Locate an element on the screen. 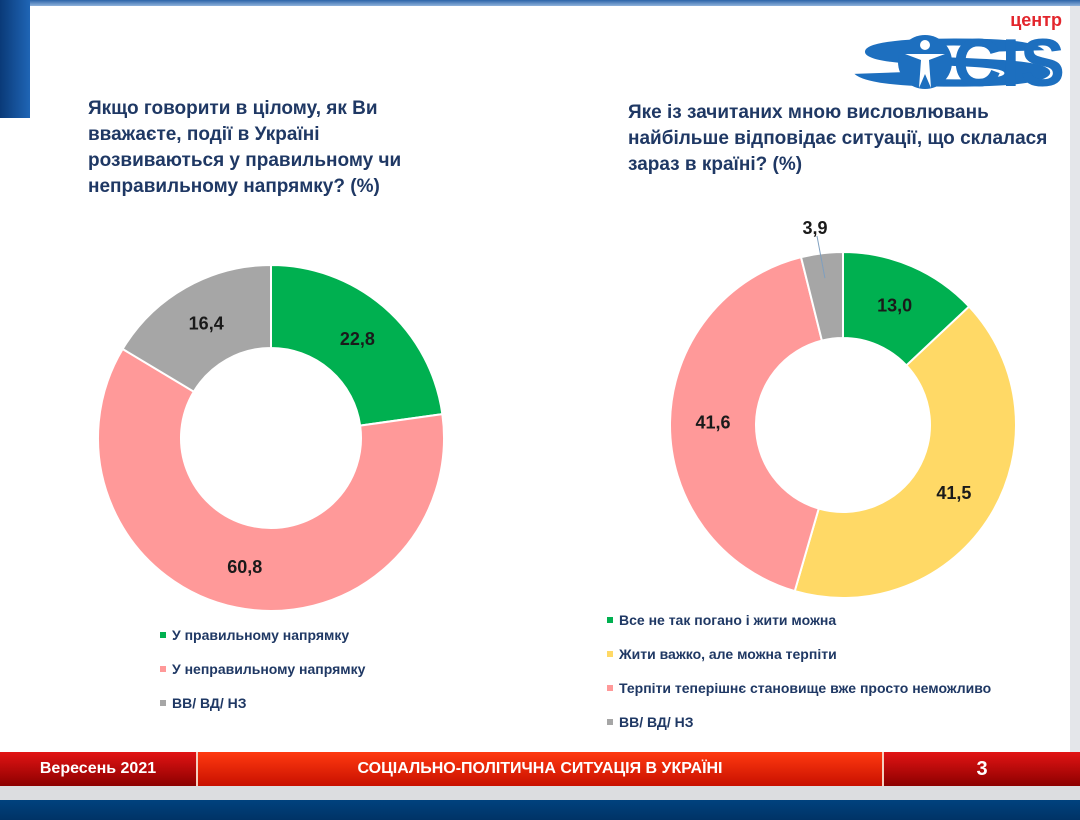 Image resolution: width=1080 pixels, height=820 pixels. legend-item: Все не так погано і жити можна is located at coordinates (799, 620).